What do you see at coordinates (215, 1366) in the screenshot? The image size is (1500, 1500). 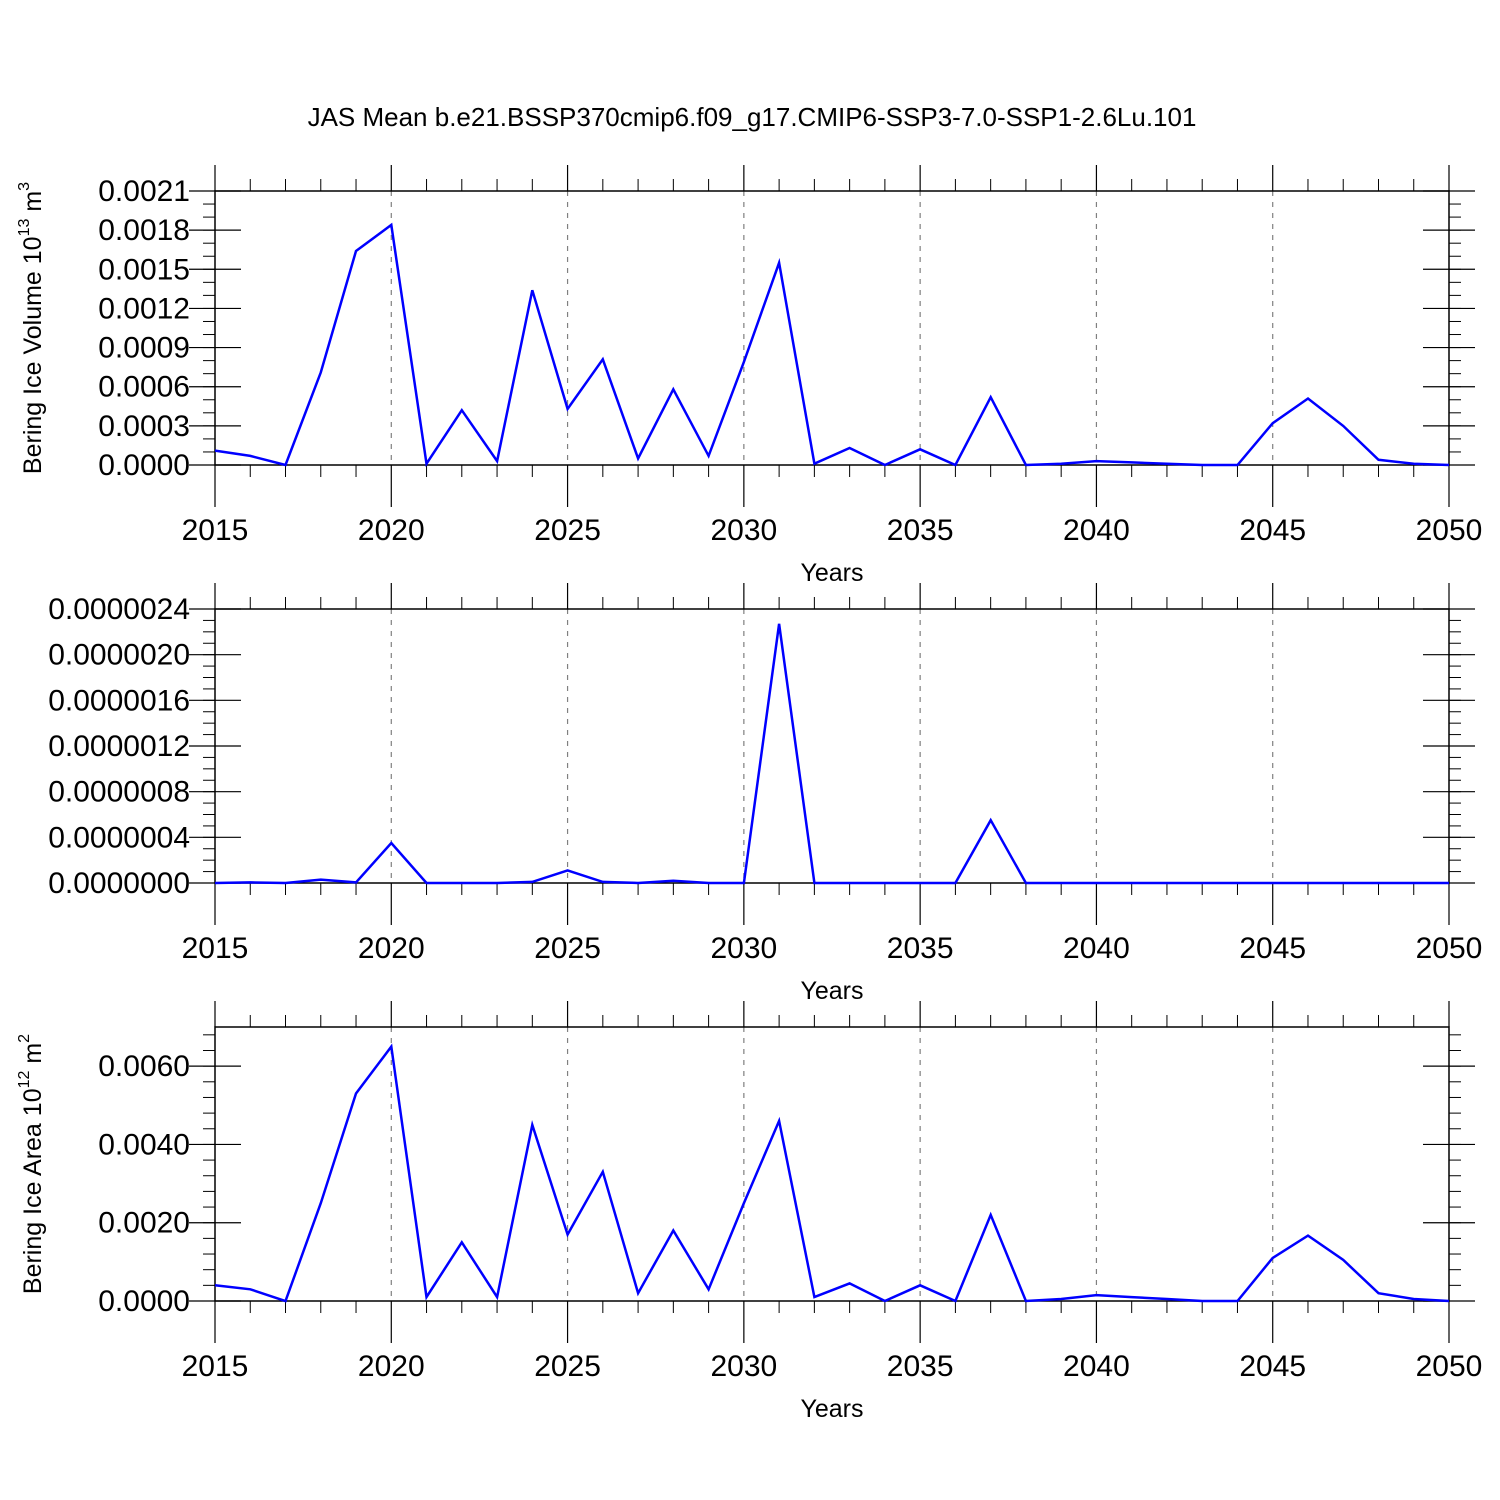 I see `area-x-tick-label: 2015` at bounding box center [215, 1366].